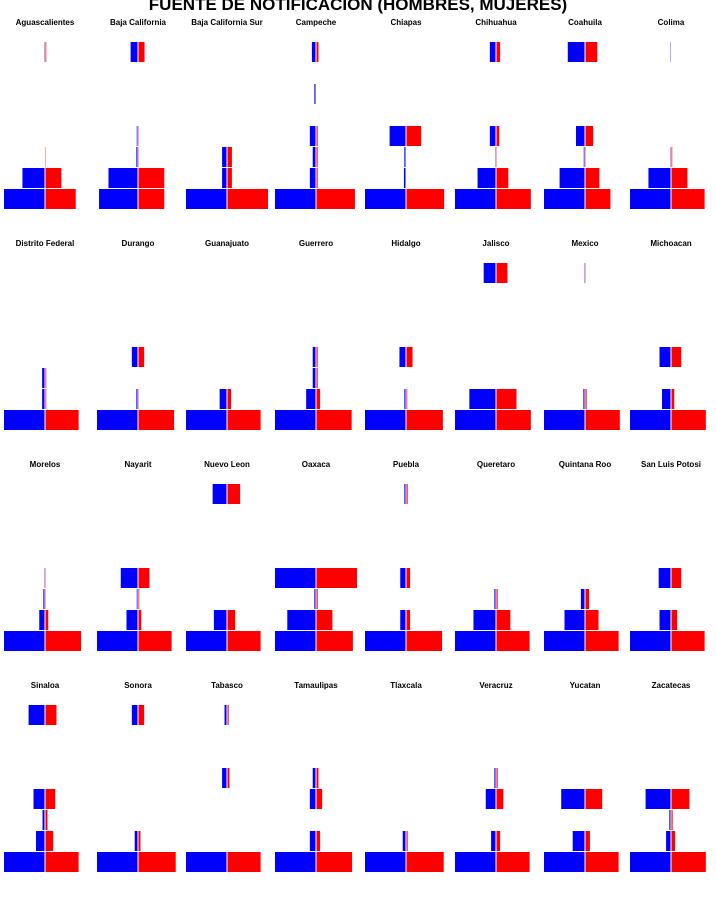 This screenshot has width=716, height=899. I want to click on panel-coahuila: Coahuila, so click(577, 113).